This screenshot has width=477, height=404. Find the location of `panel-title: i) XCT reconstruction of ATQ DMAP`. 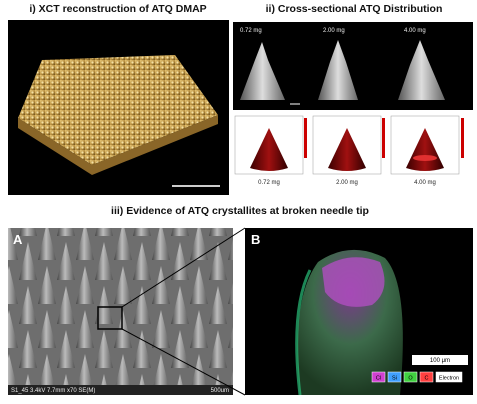

panel-title: i) XCT reconstruction of ATQ DMAP is located at coordinates (117, 9).